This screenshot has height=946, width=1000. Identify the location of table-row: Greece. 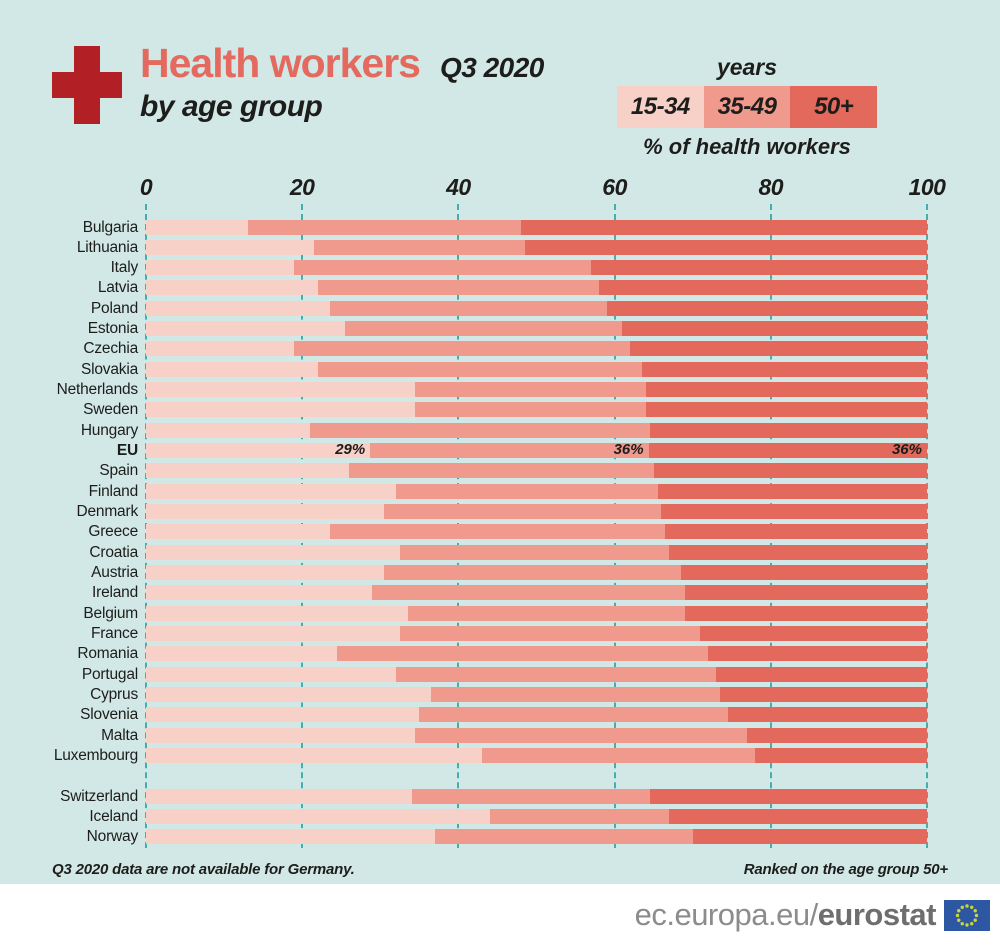
(500, 532).